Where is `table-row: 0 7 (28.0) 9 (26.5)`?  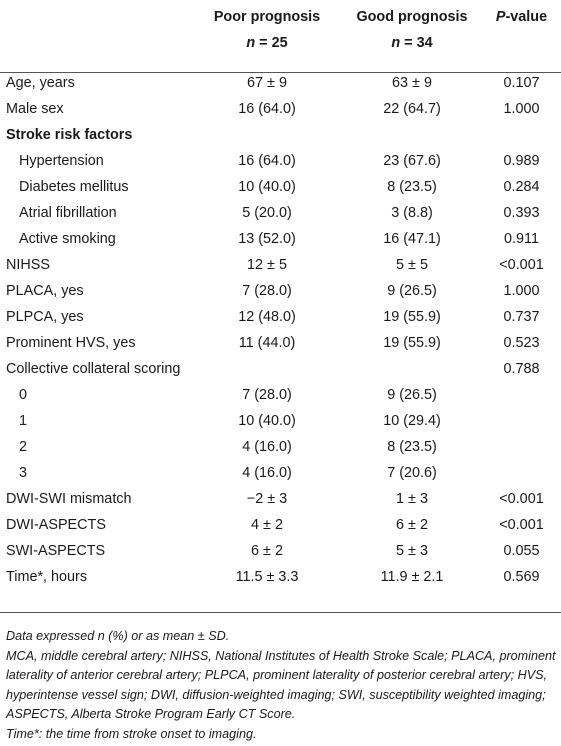 table-row: 0 7 (28.0) 9 (26.5) is located at coordinates (280, 395).